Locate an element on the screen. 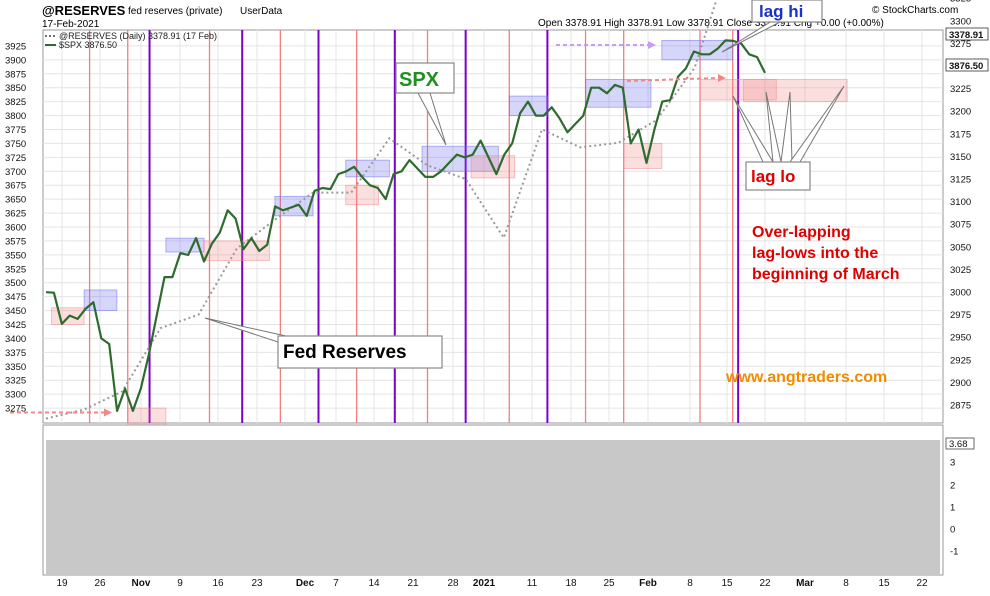 The height and width of the screenshot is (596, 990). left-tick-label: 3825 is located at coordinates (15, 102).